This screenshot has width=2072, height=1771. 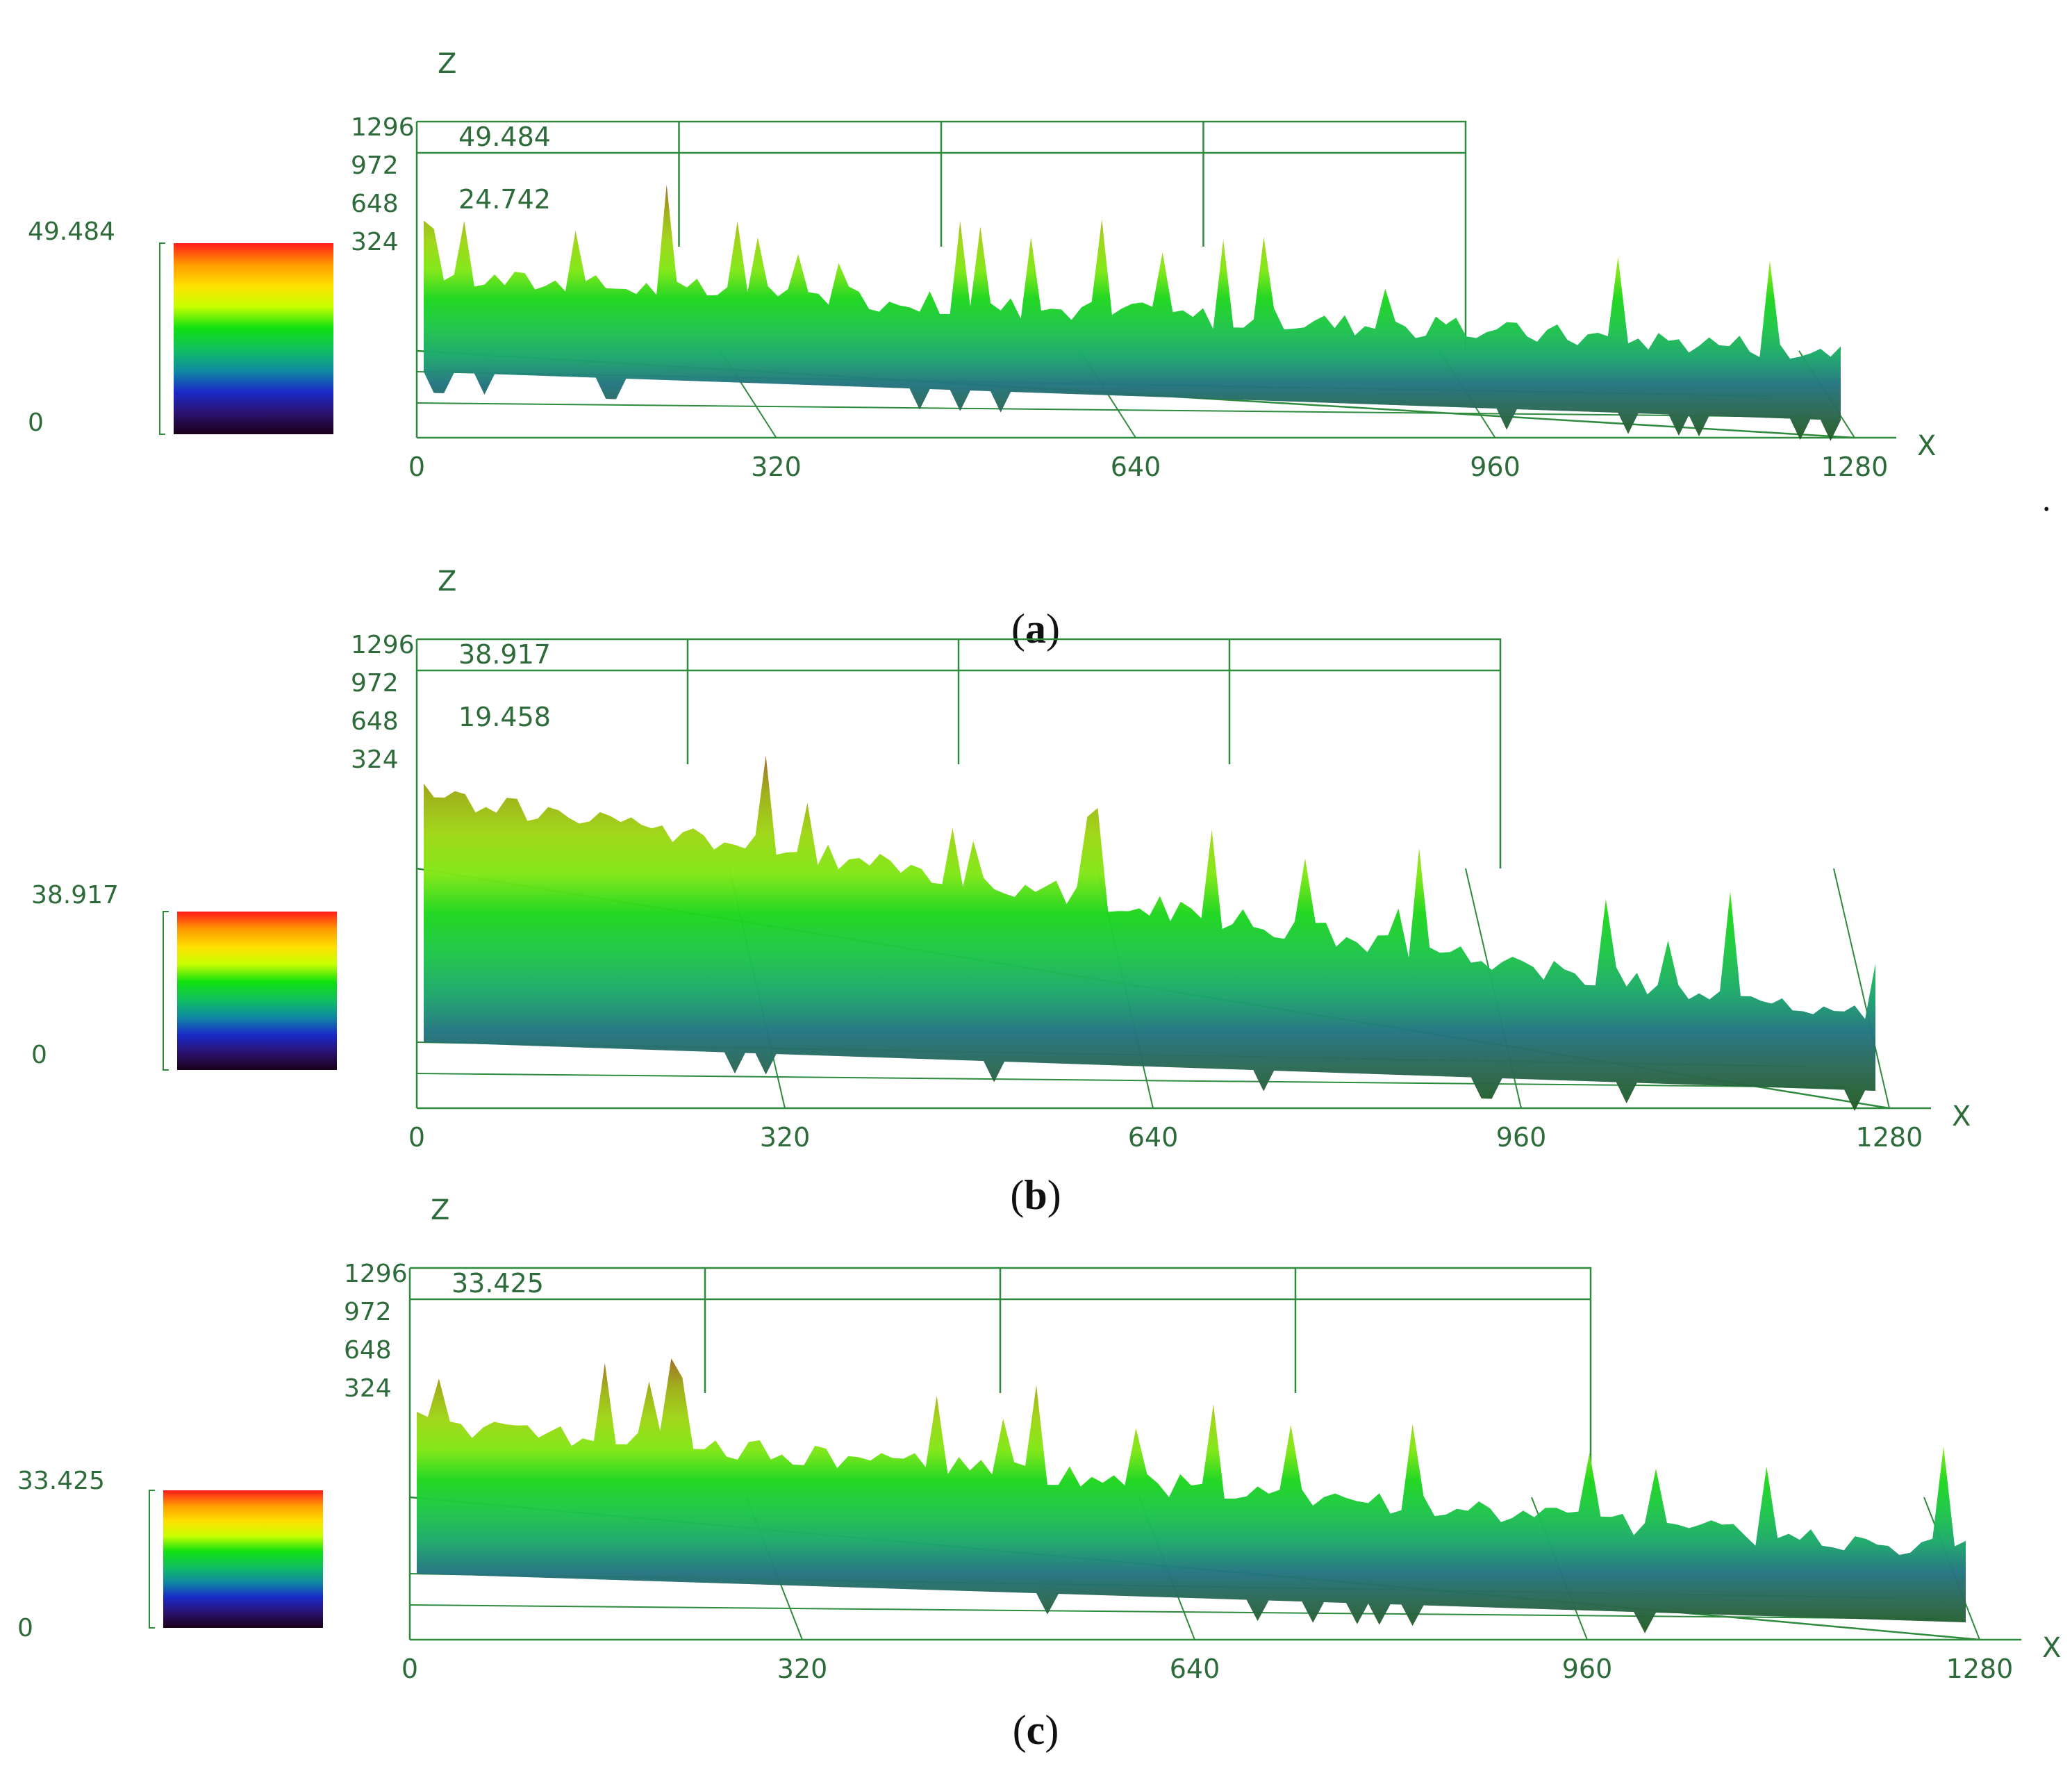 I want to click on panel-label: b, so click(x=1035, y=1195).